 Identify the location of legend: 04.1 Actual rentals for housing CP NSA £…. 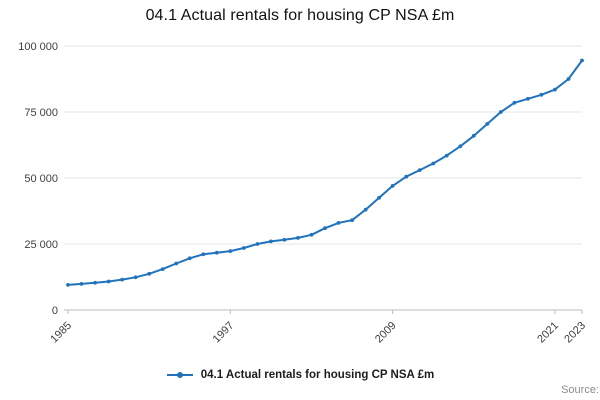
(300, 375).